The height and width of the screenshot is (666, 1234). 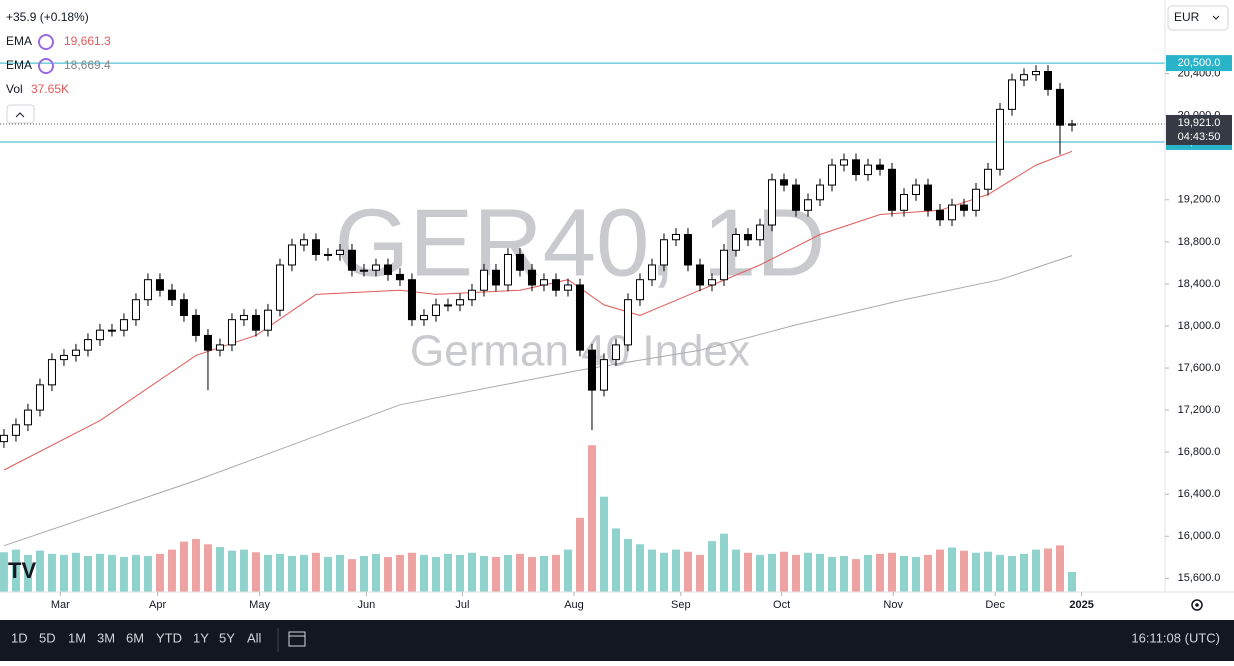 I want to click on range-button: 6M, so click(x=135, y=637).